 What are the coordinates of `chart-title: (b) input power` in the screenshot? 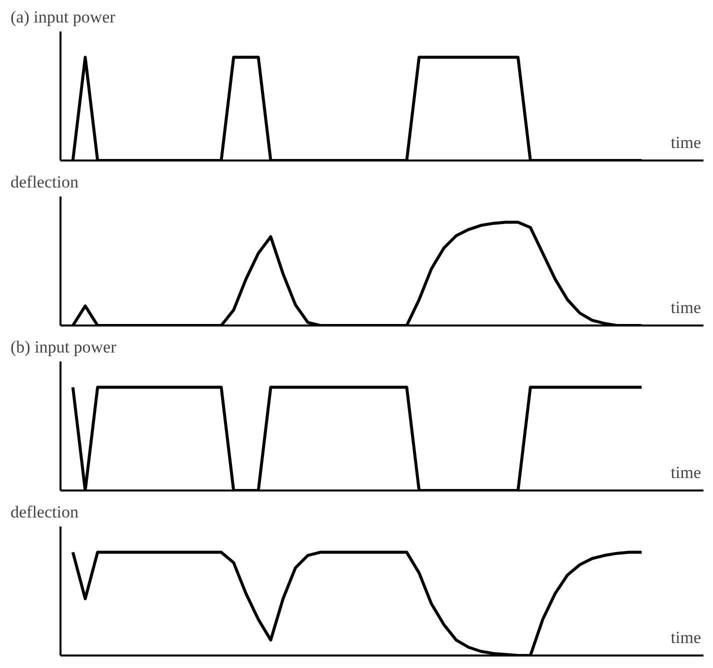 It's located at (63, 347).